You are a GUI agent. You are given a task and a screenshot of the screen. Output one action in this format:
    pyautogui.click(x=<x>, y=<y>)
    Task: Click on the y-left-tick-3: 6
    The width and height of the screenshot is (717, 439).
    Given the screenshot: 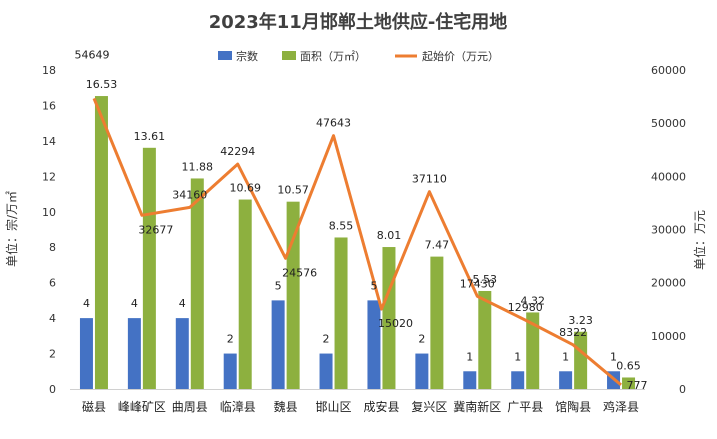 What is the action you would take?
    pyautogui.click(x=52, y=283)
    